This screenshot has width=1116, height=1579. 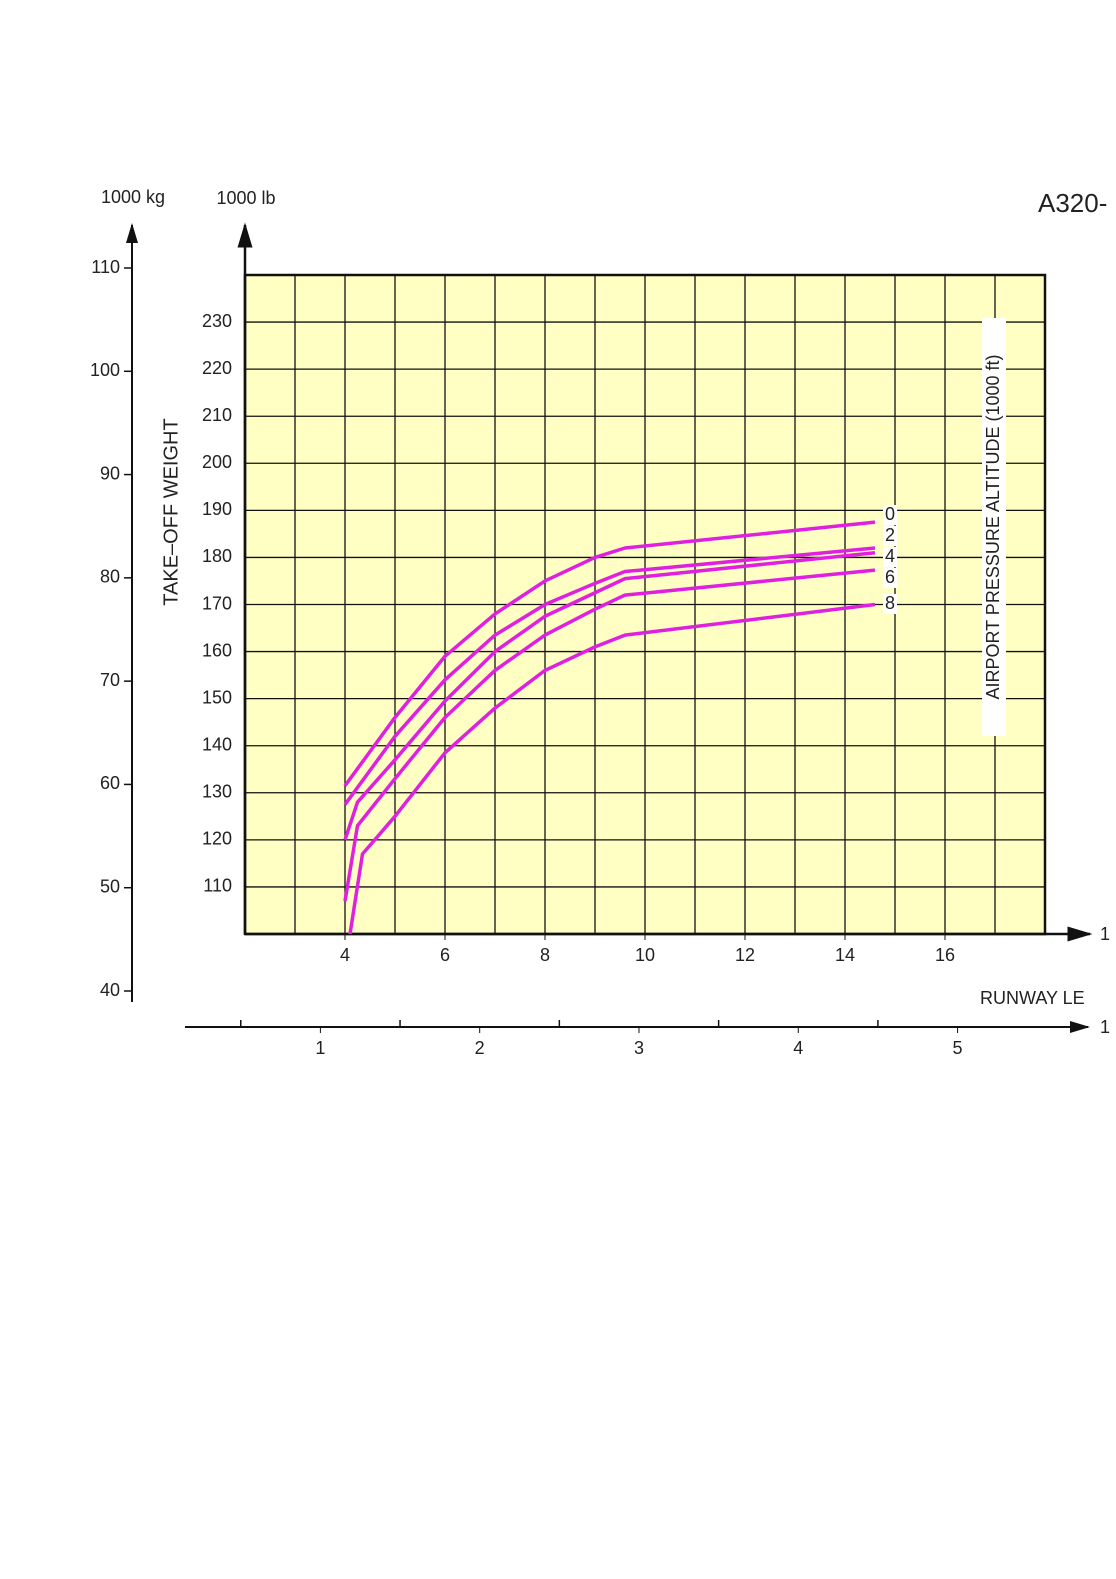 I want to click on legend-label: 0, so click(x=890, y=514).